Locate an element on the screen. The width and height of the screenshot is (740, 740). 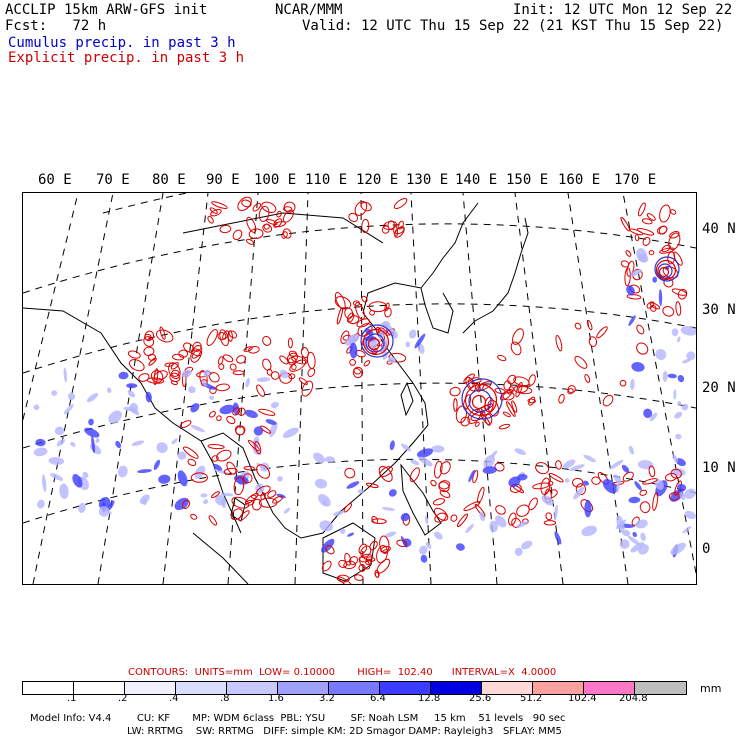
lat-label: 0 is located at coordinates (706, 549).